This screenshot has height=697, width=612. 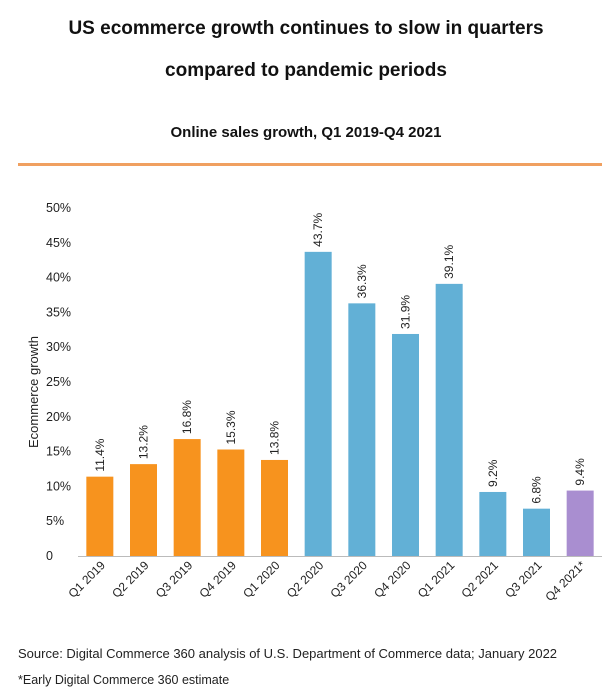 I want to click on y-tick-label: 25%, so click(x=58, y=382).